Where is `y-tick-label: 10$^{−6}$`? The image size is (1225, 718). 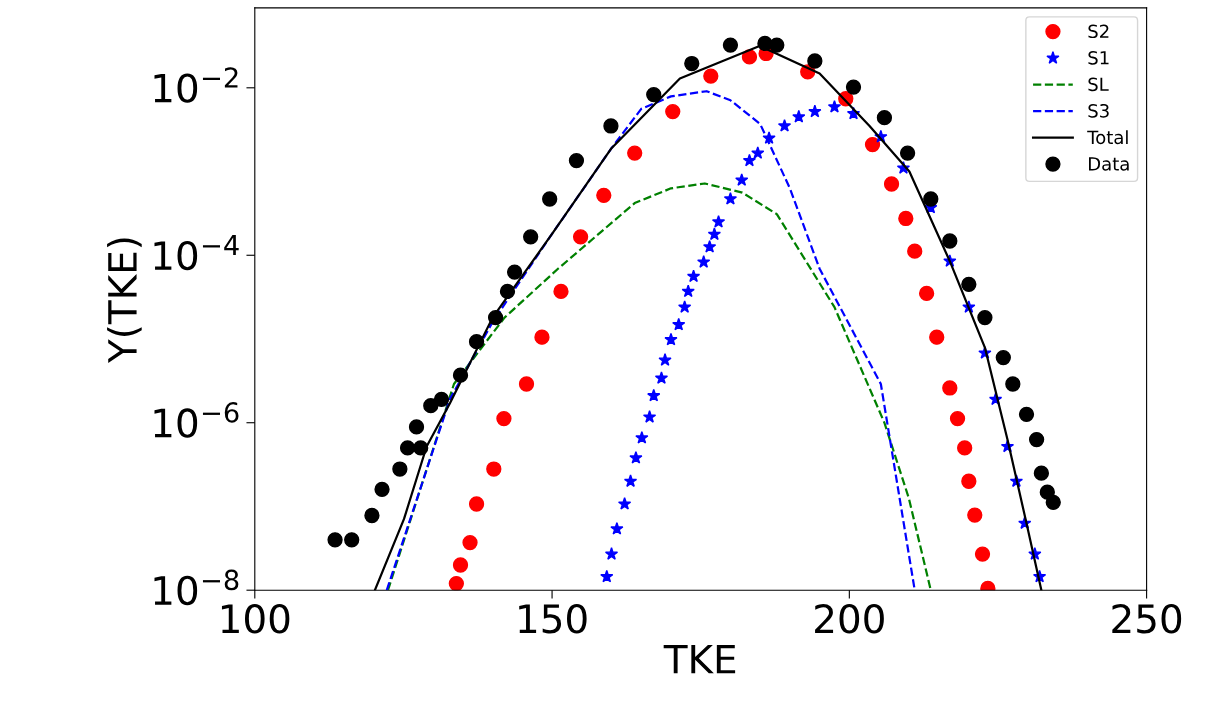 y-tick-label: 10$^{−6}$ is located at coordinates (196, 420).